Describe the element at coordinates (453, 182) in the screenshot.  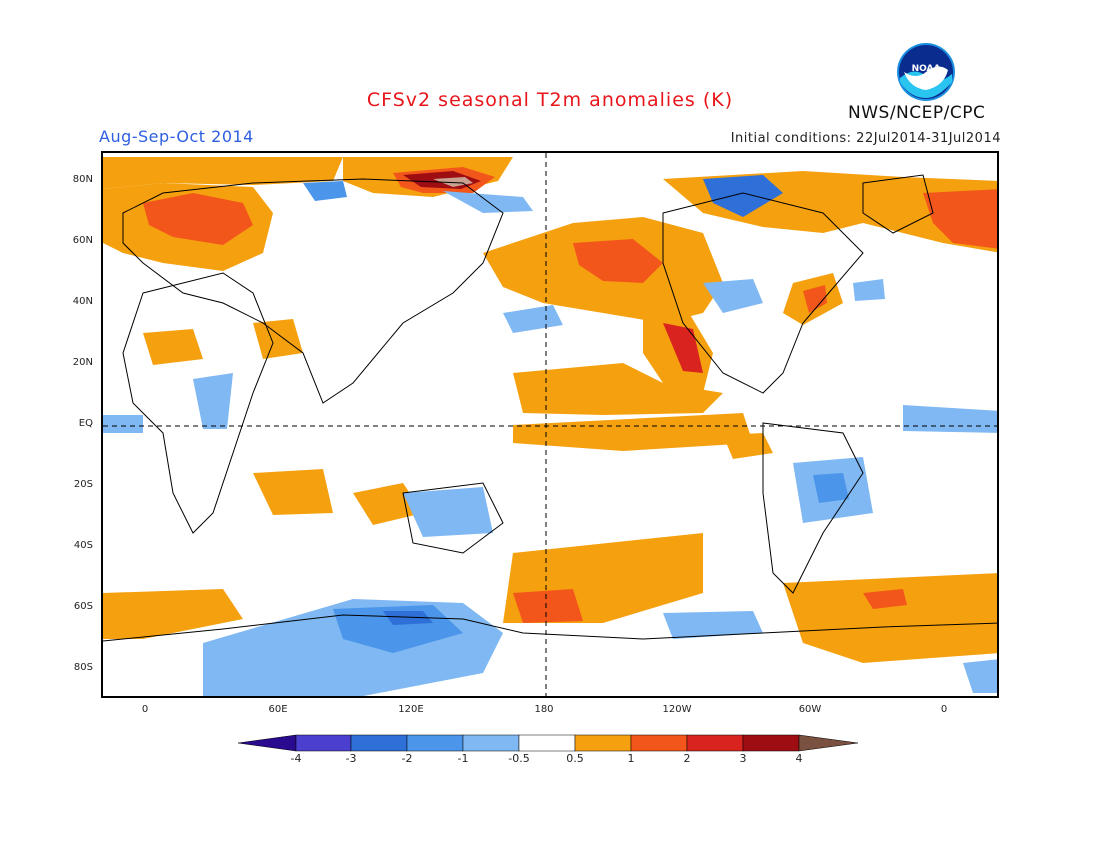
I see `extreme-anomaly-siberia` at that location.